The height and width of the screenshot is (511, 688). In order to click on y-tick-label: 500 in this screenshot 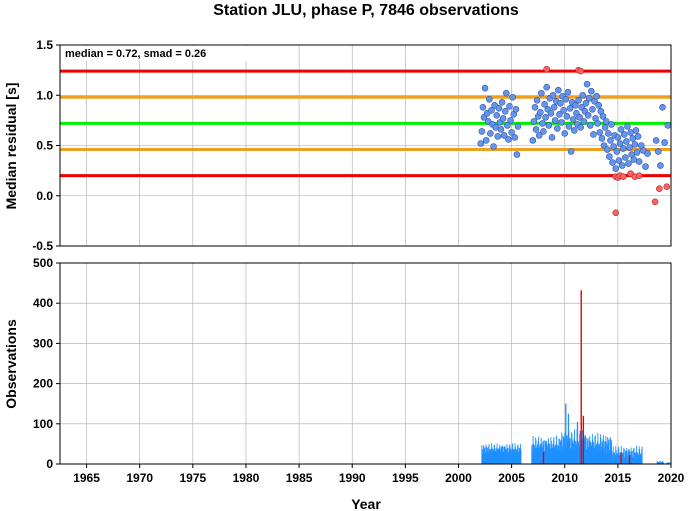, I will do `click(43, 263)`.